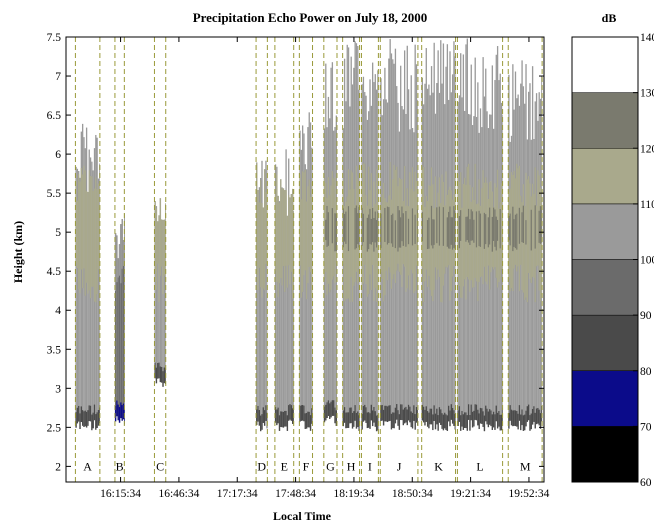 This screenshot has width=654, height=526. What do you see at coordinates (399, 466) in the screenshot?
I see `segment-label-j: J` at bounding box center [399, 466].